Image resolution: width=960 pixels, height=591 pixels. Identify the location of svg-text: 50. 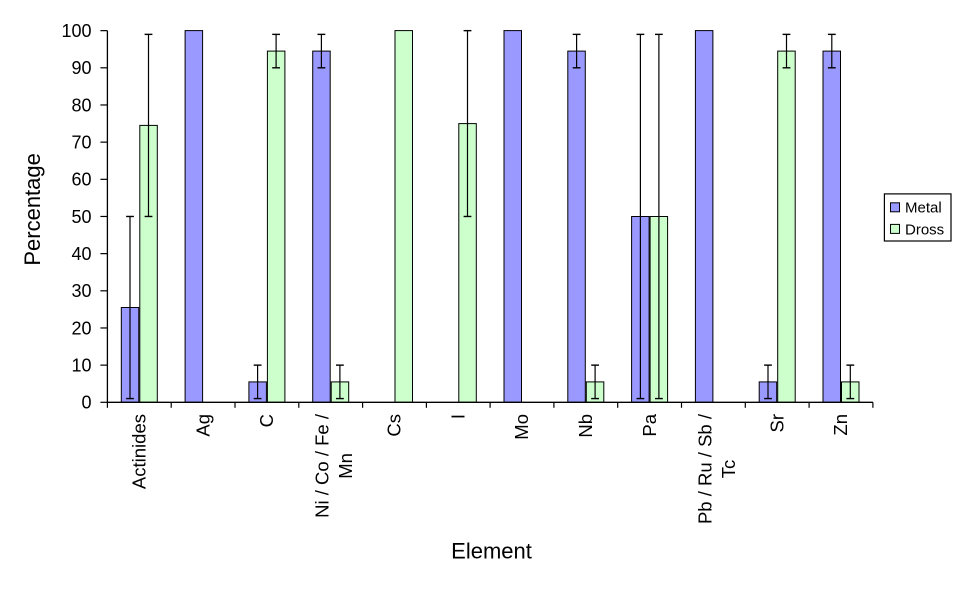
(81, 217).